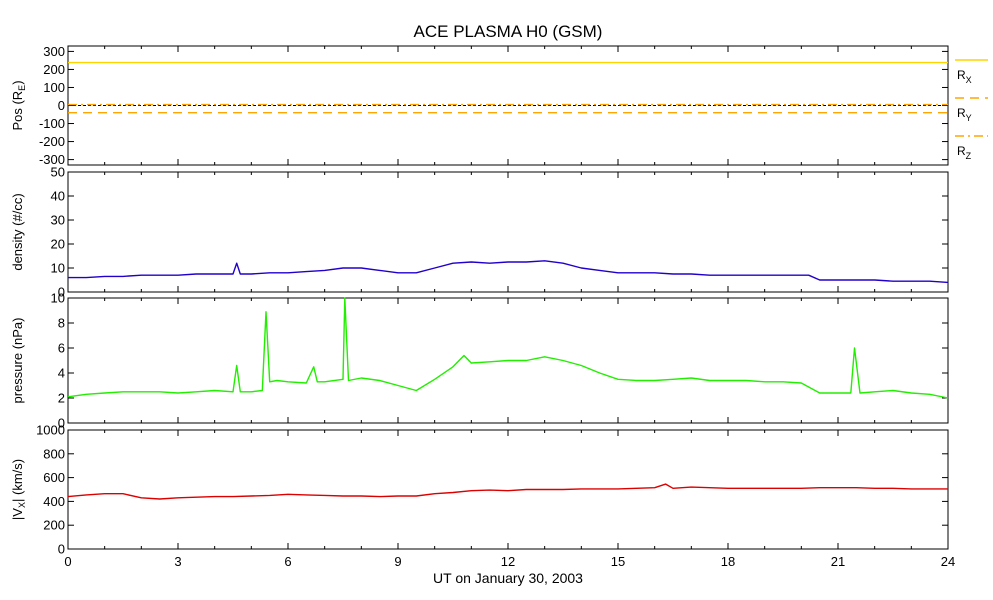  Describe the element at coordinates (58, 244) in the screenshot. I see `y-tick-label: 20` at that location.